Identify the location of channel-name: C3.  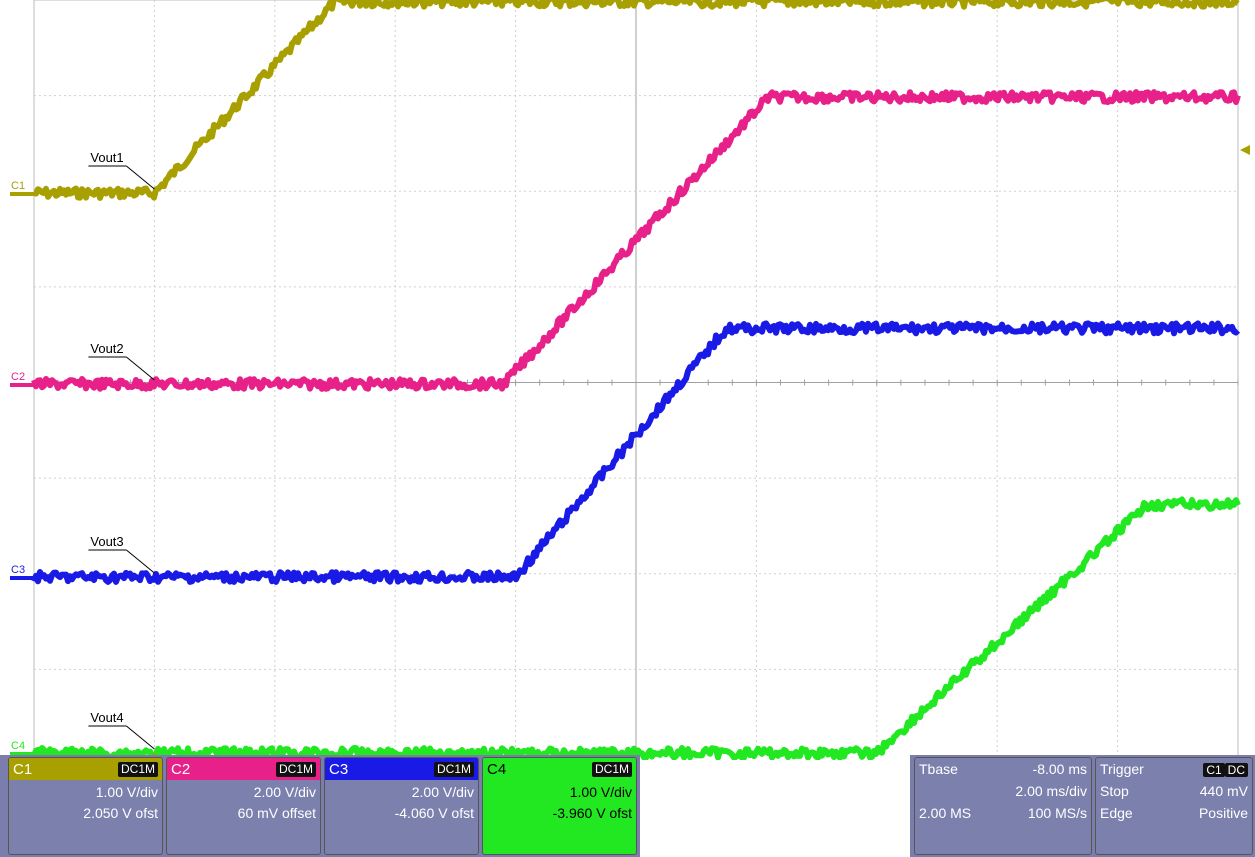
(339, 769).